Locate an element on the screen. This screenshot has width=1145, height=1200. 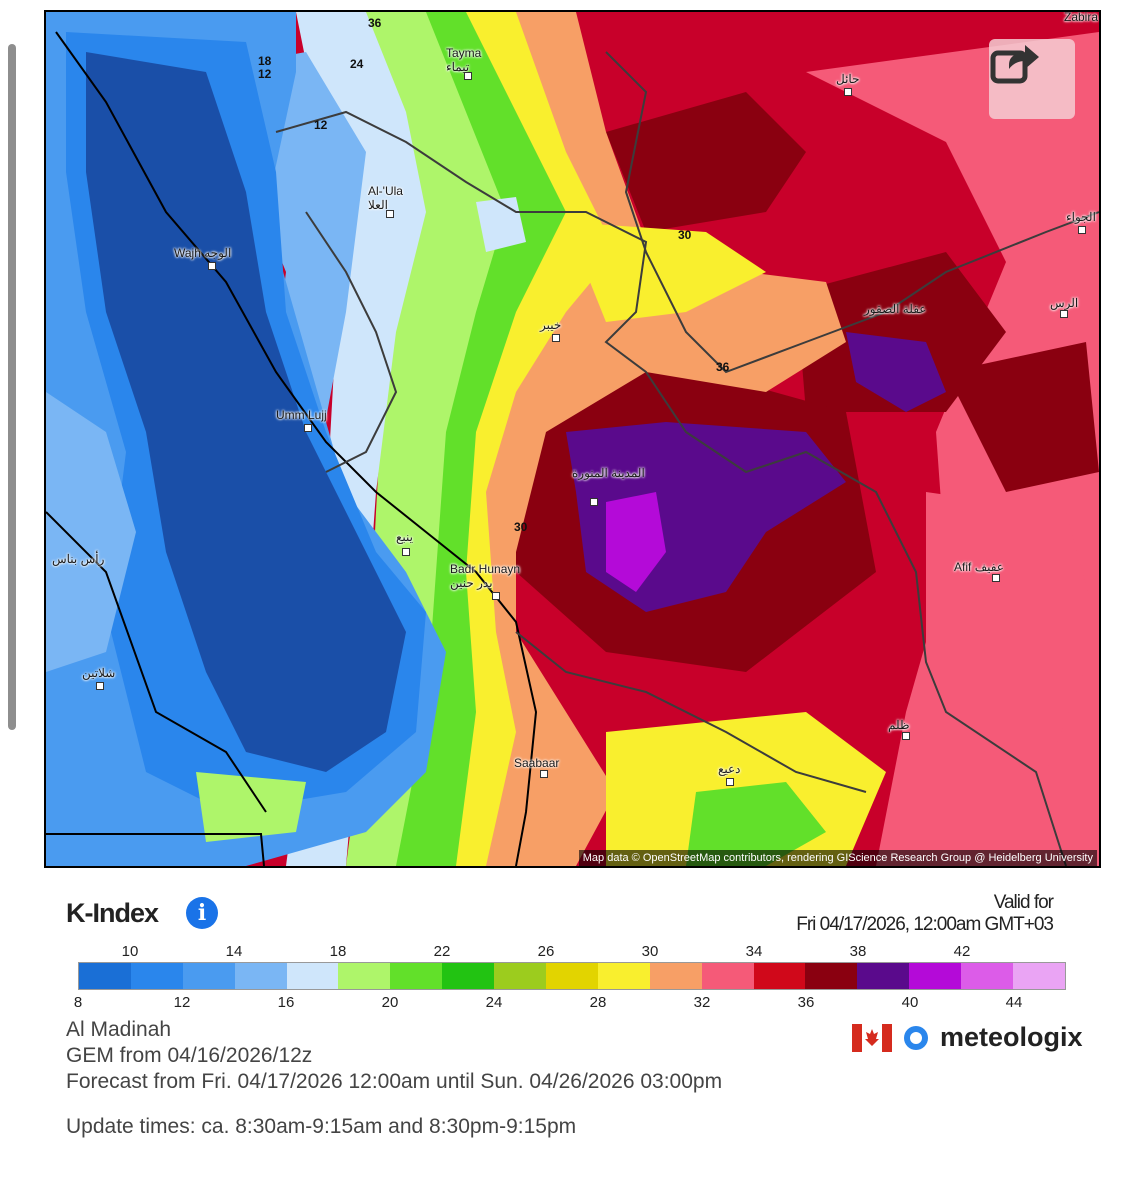
brand-name: meteologix is located at coordinates (1011, 1037).